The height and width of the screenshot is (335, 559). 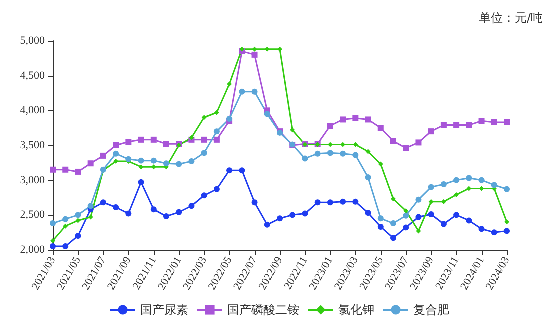 I want to click on legend-label: 氯化钾, so click(x=356, y=310).